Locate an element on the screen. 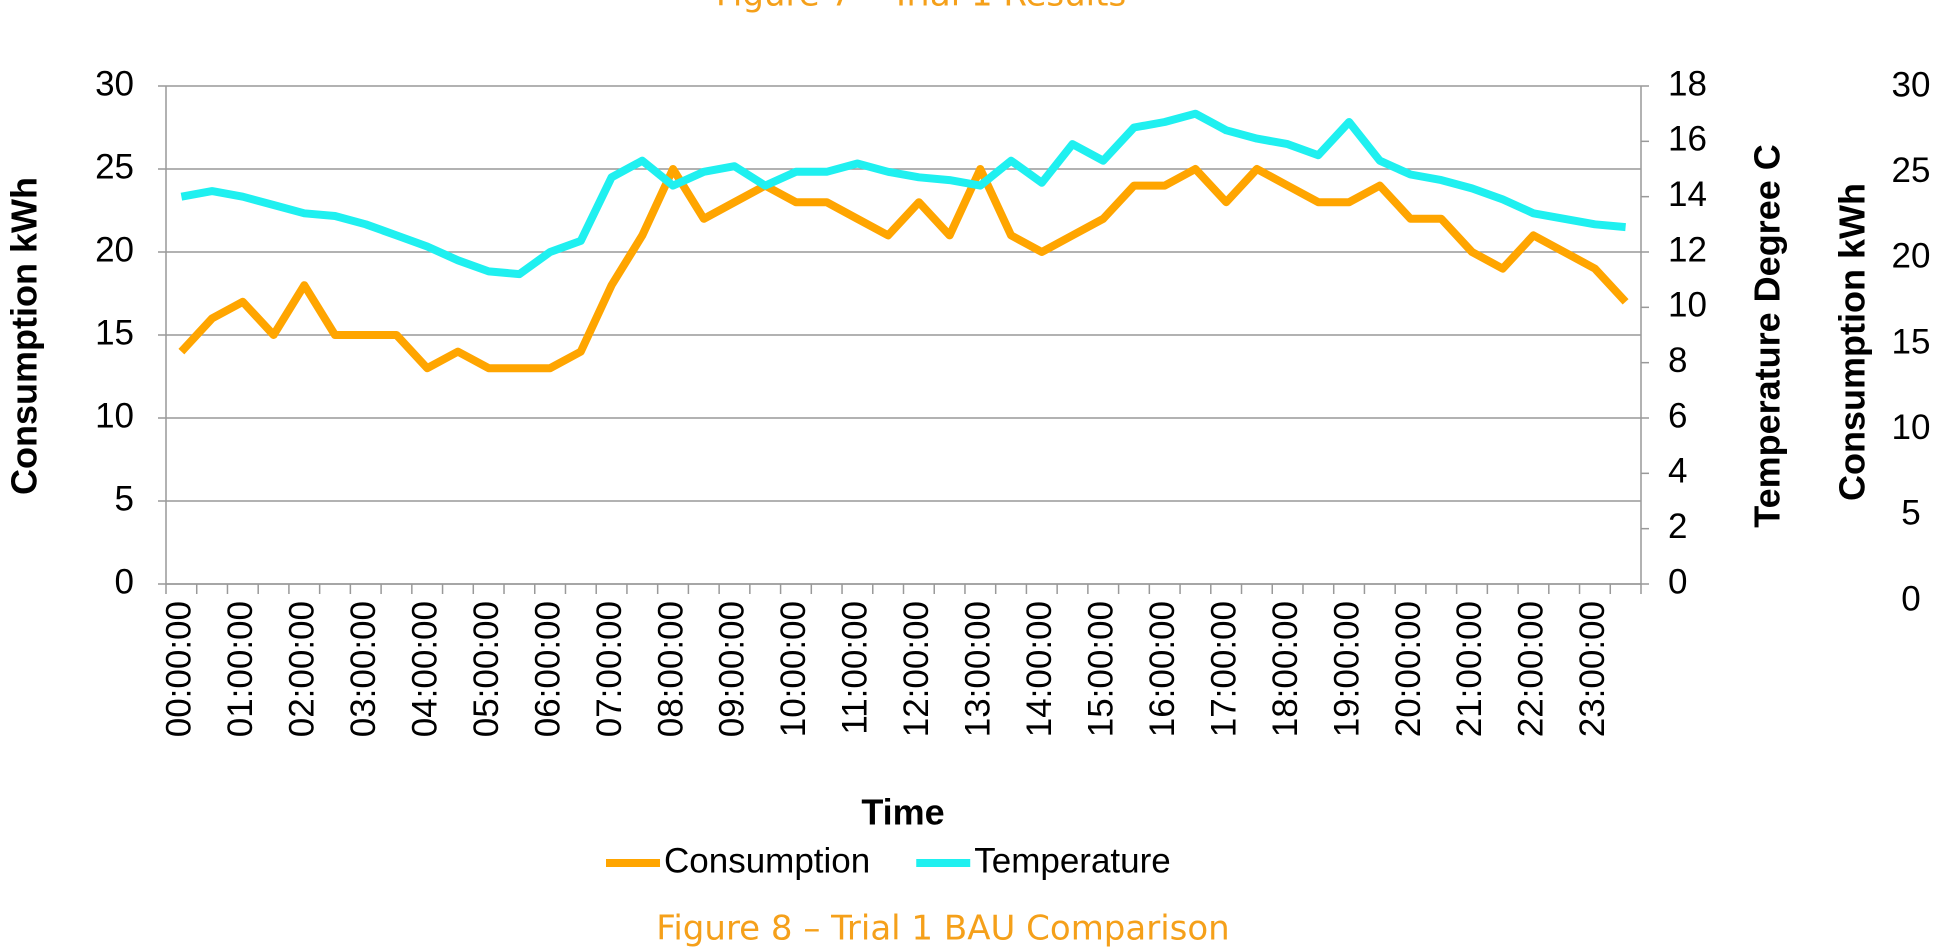 Image resolution: width=1945 pixels, height=952 pixels. y2-tick-label: 4 is located at coordinates (1677, 471).